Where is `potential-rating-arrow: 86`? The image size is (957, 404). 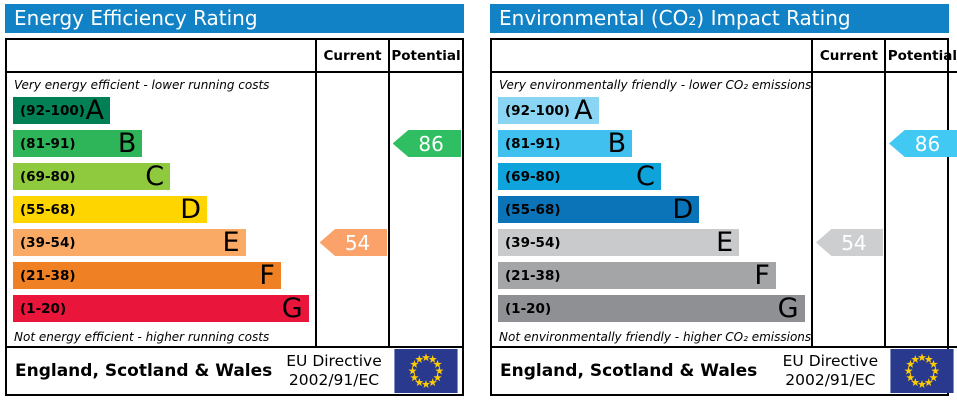 potential-rating-arrow: 86 is located at coordinates (922, 143).